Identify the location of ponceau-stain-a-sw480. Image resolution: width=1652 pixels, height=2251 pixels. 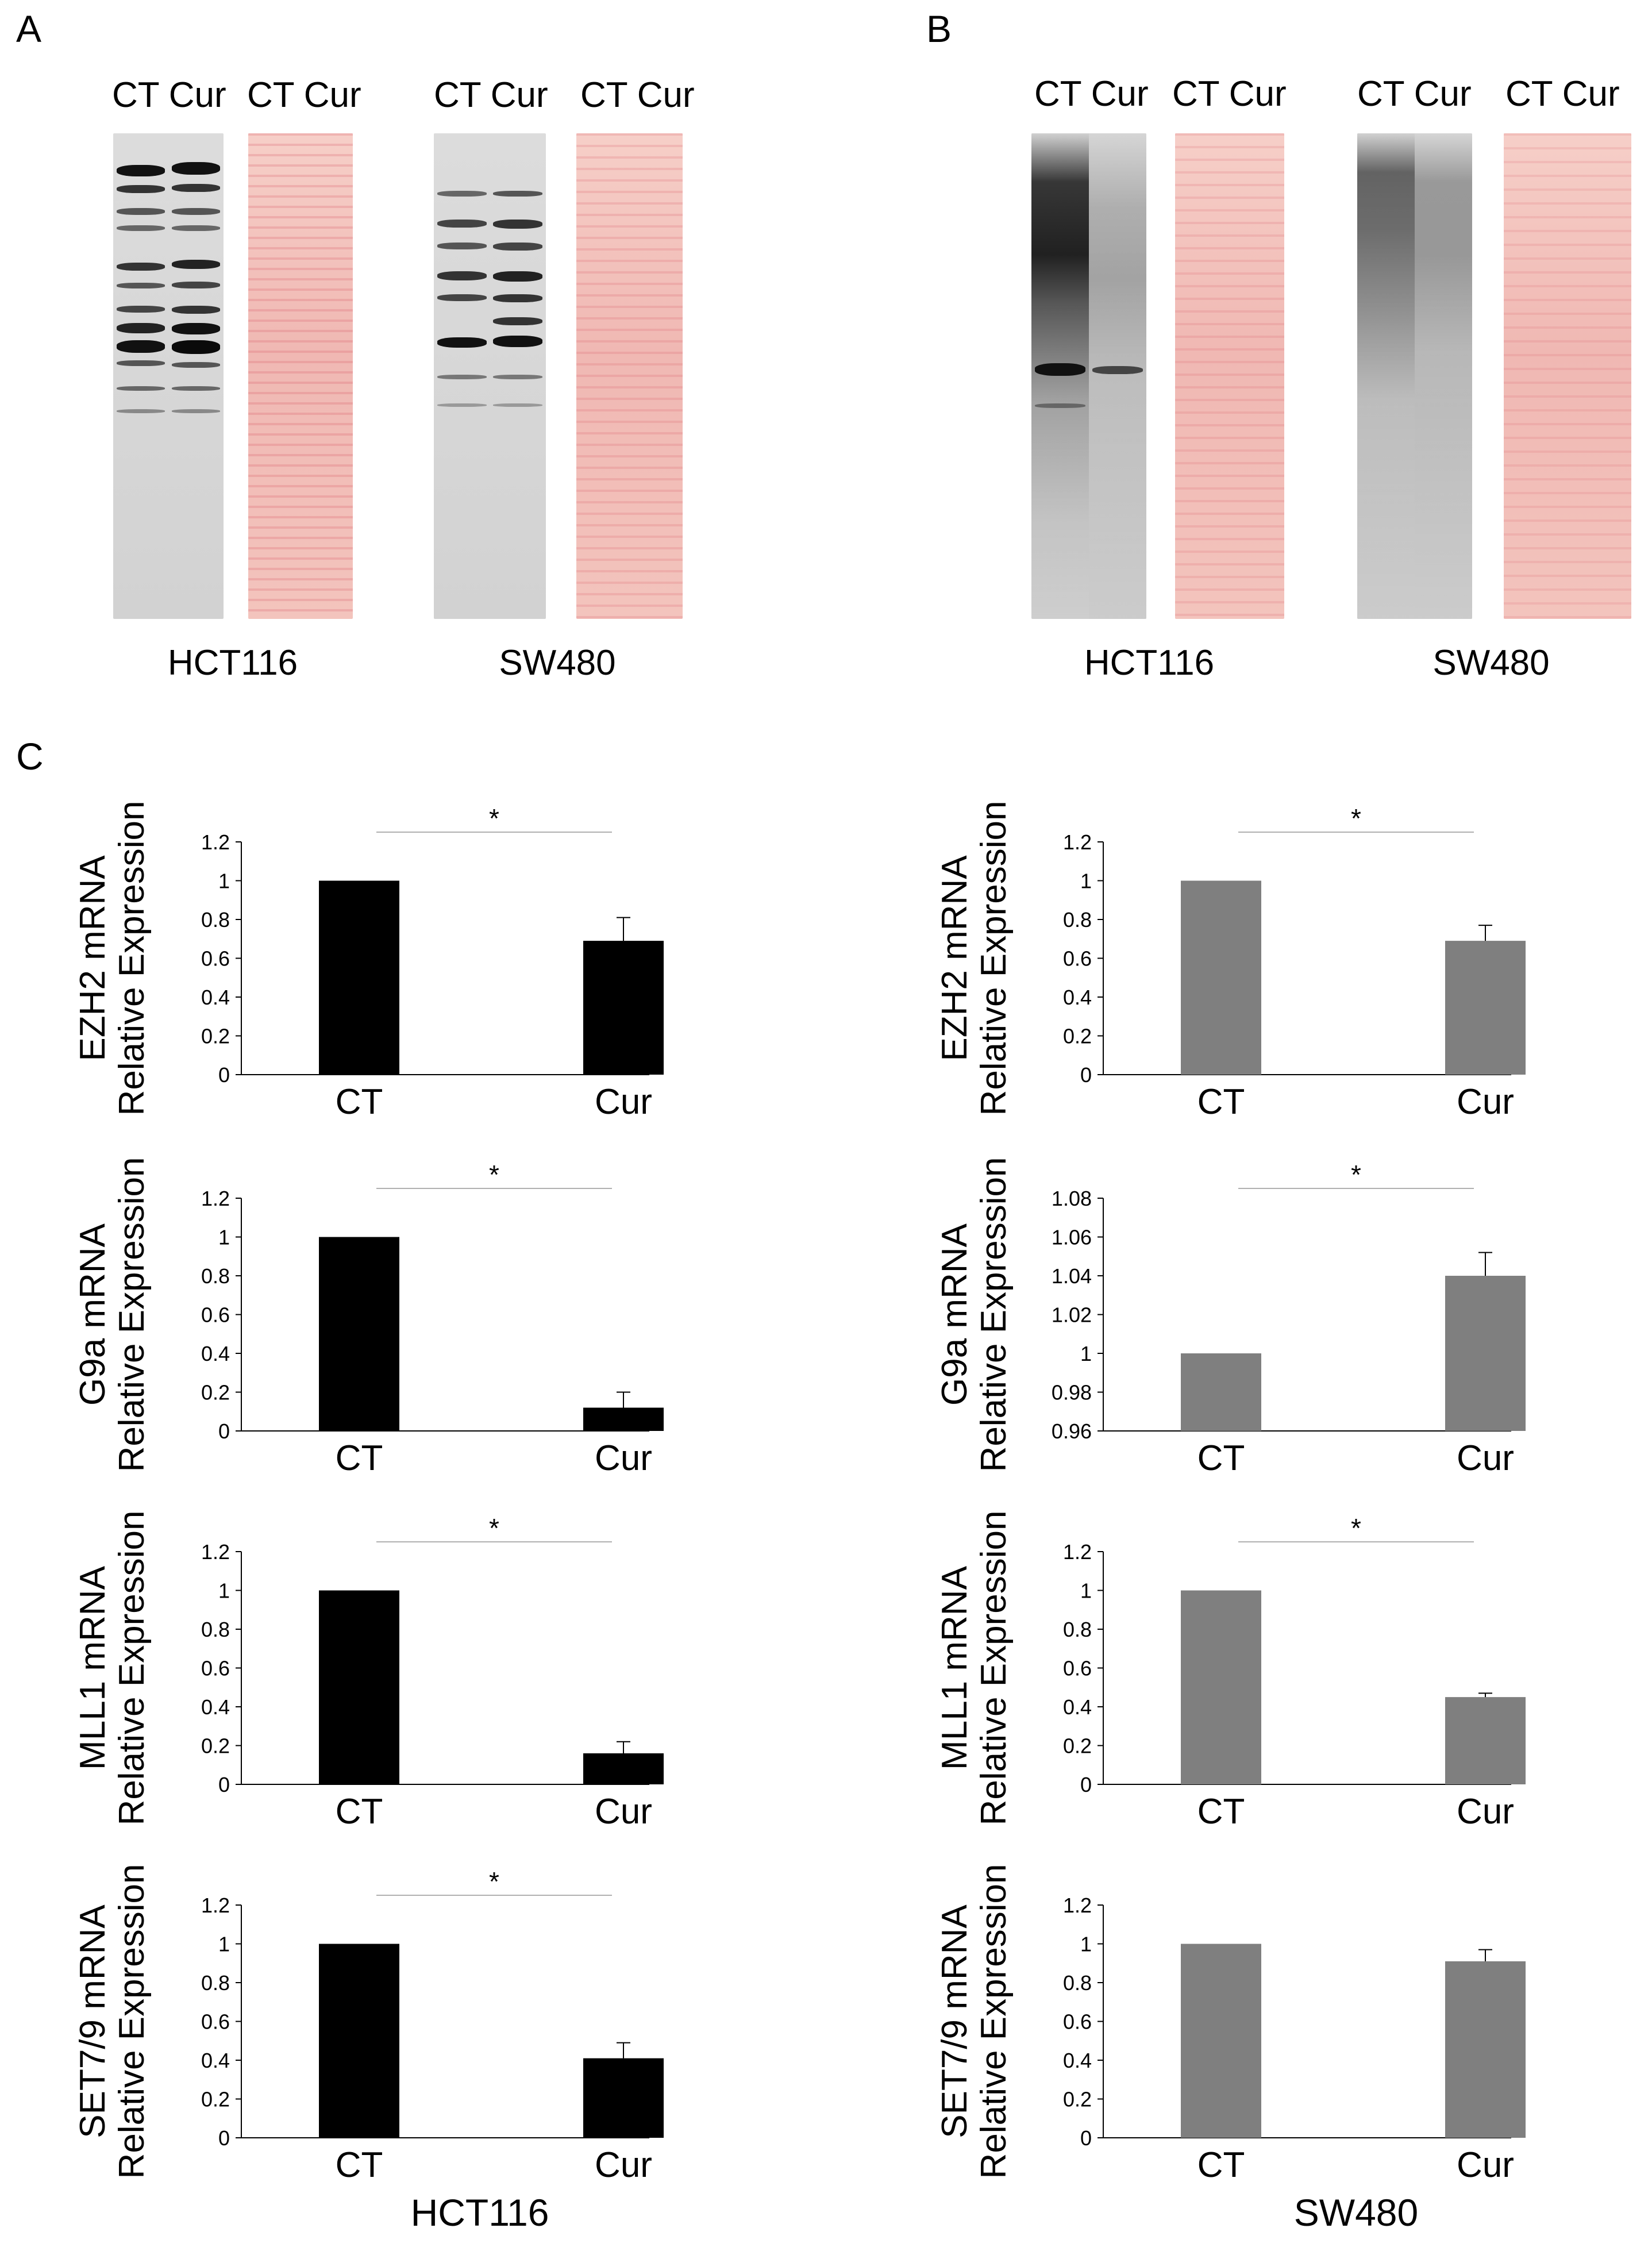
(629, 376).